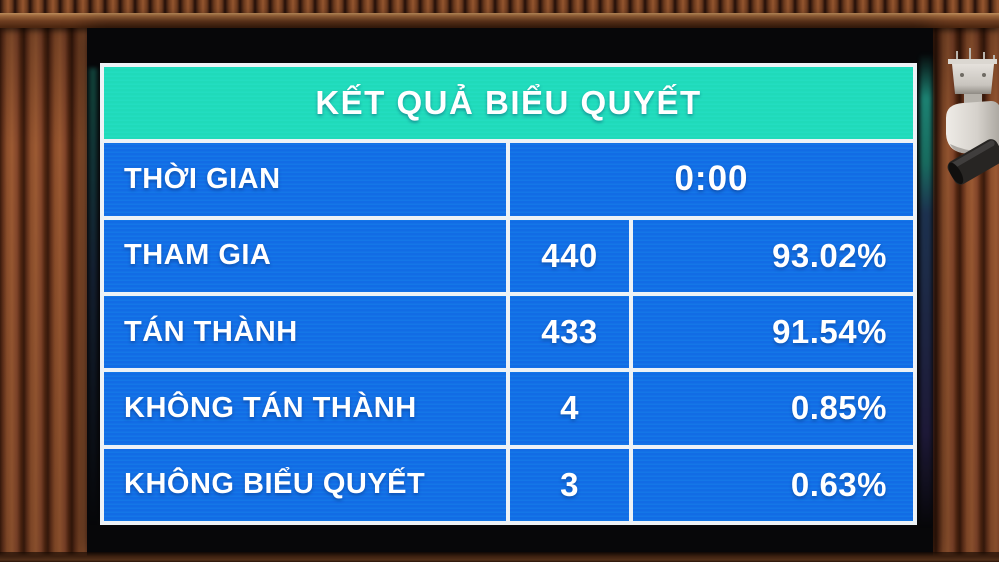 This screenshot has width=999, height=562. What do you see at coordinates (926, 293) in the screenshot?
I see `screen-glow-right` at bounding box center [926, 293].